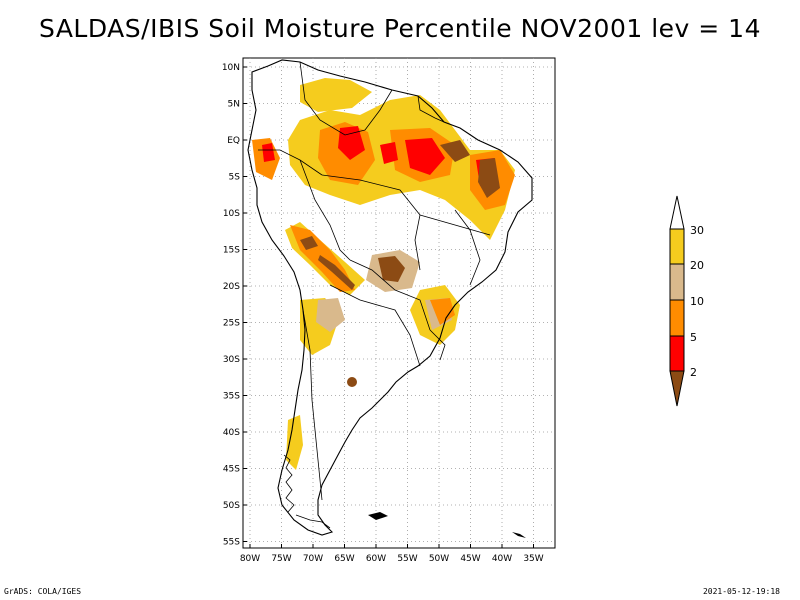  What do you see at coordinates (231, 68) in the screenshot?
I see `lat-label: 10N` at bounding box center [231, 68].